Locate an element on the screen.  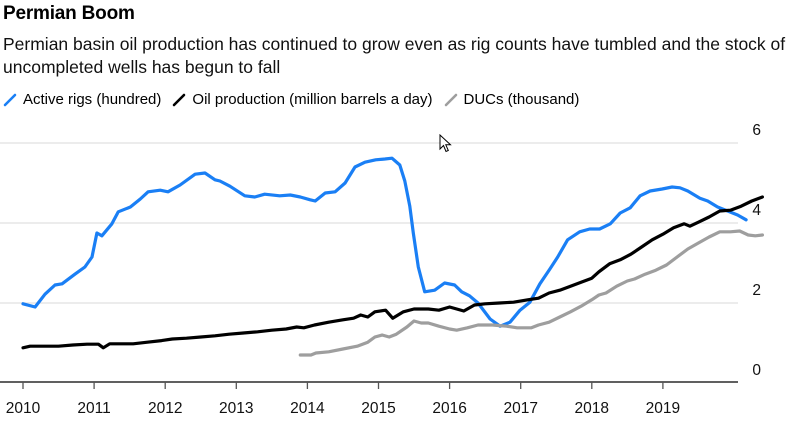
legend-item-ducs: DUCs (thousand) is located at coordinates (512, 99).